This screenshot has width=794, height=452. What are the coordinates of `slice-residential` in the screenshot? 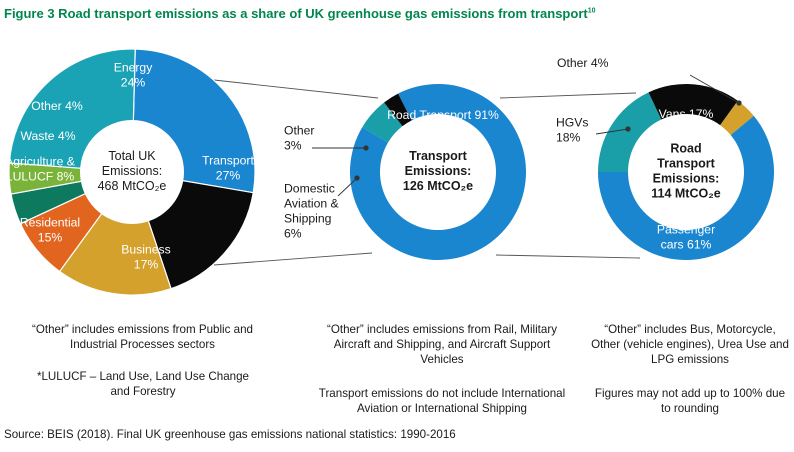 It's located at (115, 233).